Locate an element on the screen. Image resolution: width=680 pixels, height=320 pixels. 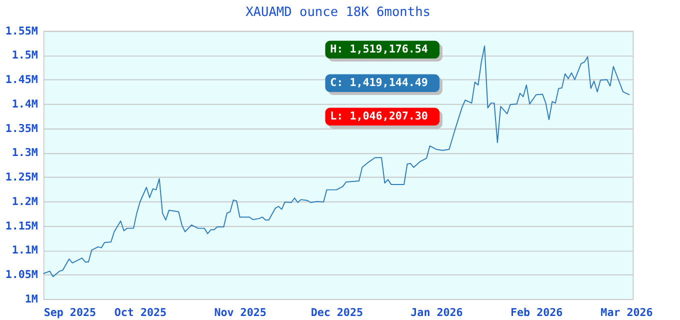
annotation: C: 1,419,144.49 is located at coordinates (379, 83).